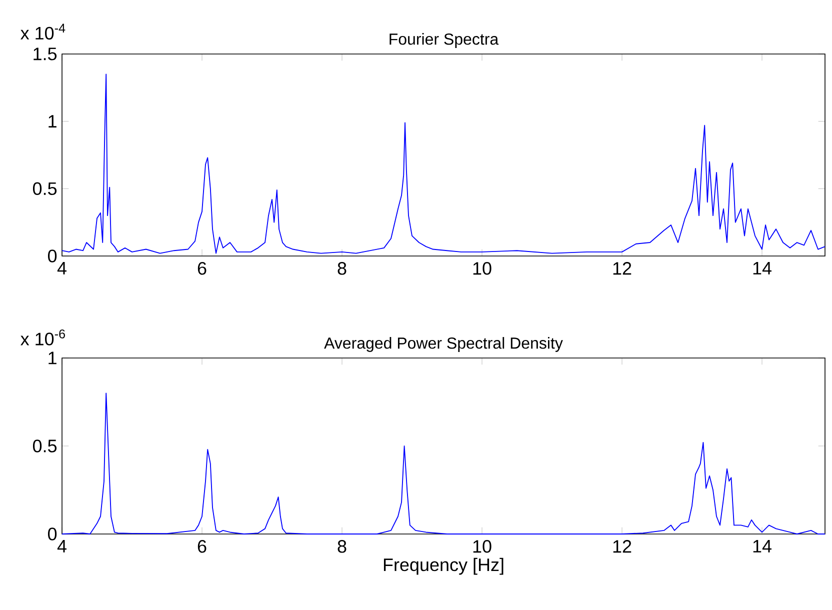  Describe the element at coordinates (43, 32) in the screenshot. I see `text: x 10$^{-4}$` at that location.